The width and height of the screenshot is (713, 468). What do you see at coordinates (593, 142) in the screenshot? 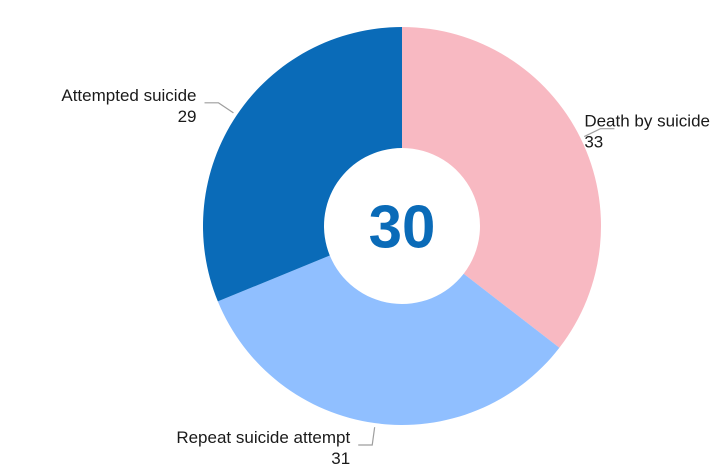
I see `slice-value-death-by-suicide: 33` at bounding box center [593, 142].